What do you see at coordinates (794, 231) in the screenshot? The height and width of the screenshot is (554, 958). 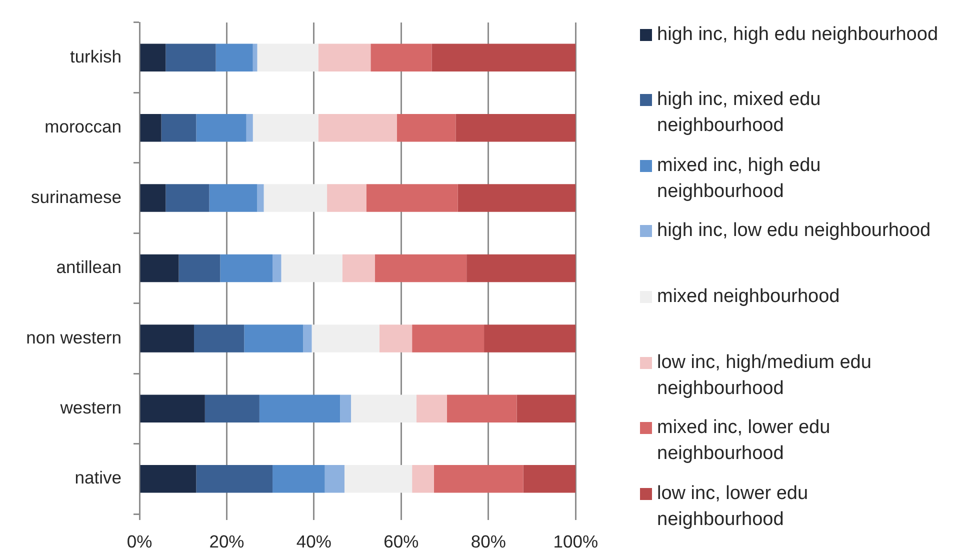 I see `legend-label: high inc, low edu neighbourhood` at bounding box center [794, 231].